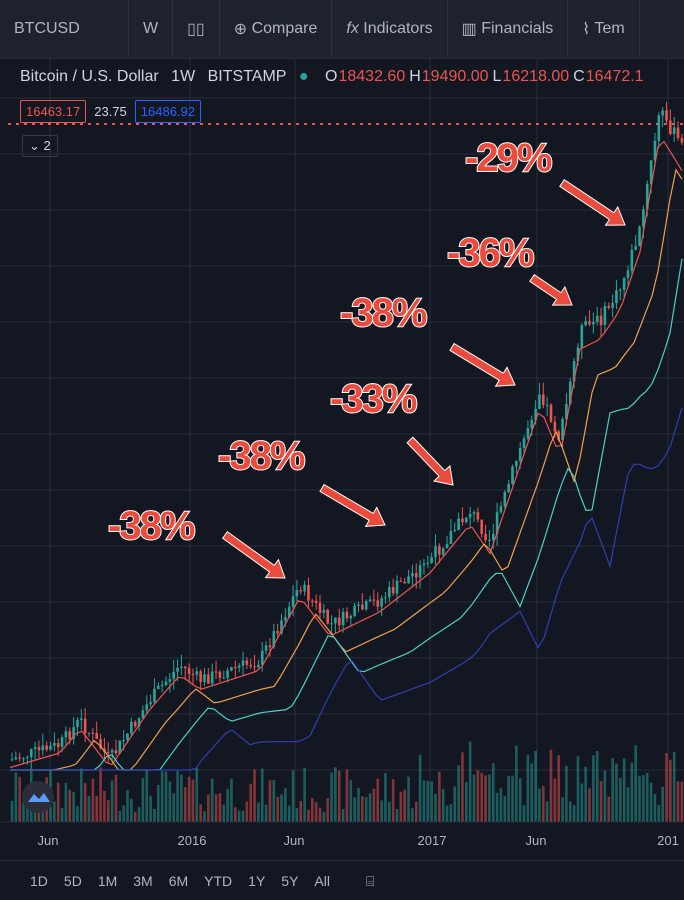  Describe the element at coordinates (40, 146) in the screenshot. I see `indicator-toggle: ⌄ 2` at that location.